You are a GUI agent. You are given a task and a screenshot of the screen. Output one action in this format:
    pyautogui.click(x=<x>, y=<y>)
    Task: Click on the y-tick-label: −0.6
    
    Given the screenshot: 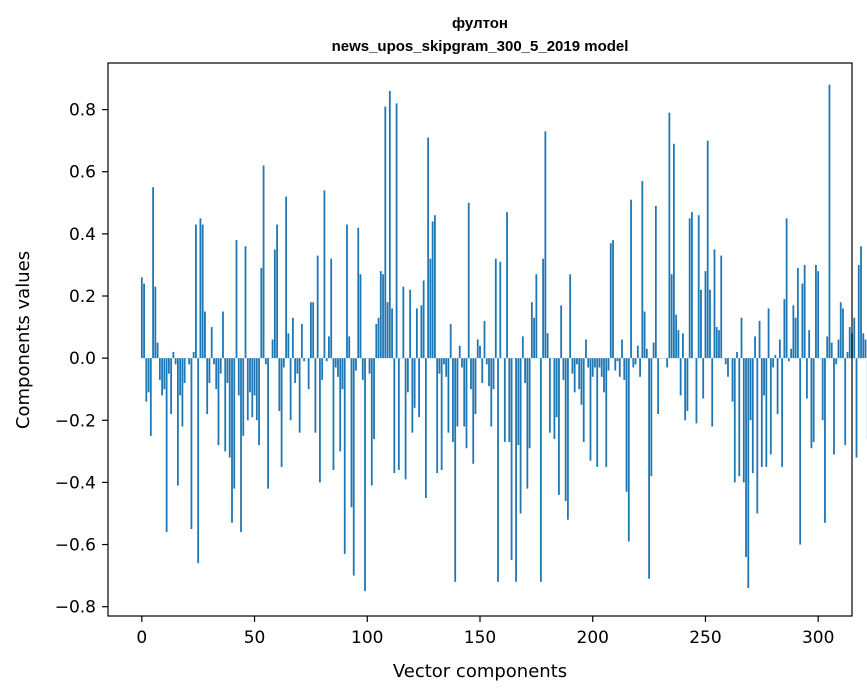 What is the action you would take?
    pyautogui.click(x=75, y=546)
    